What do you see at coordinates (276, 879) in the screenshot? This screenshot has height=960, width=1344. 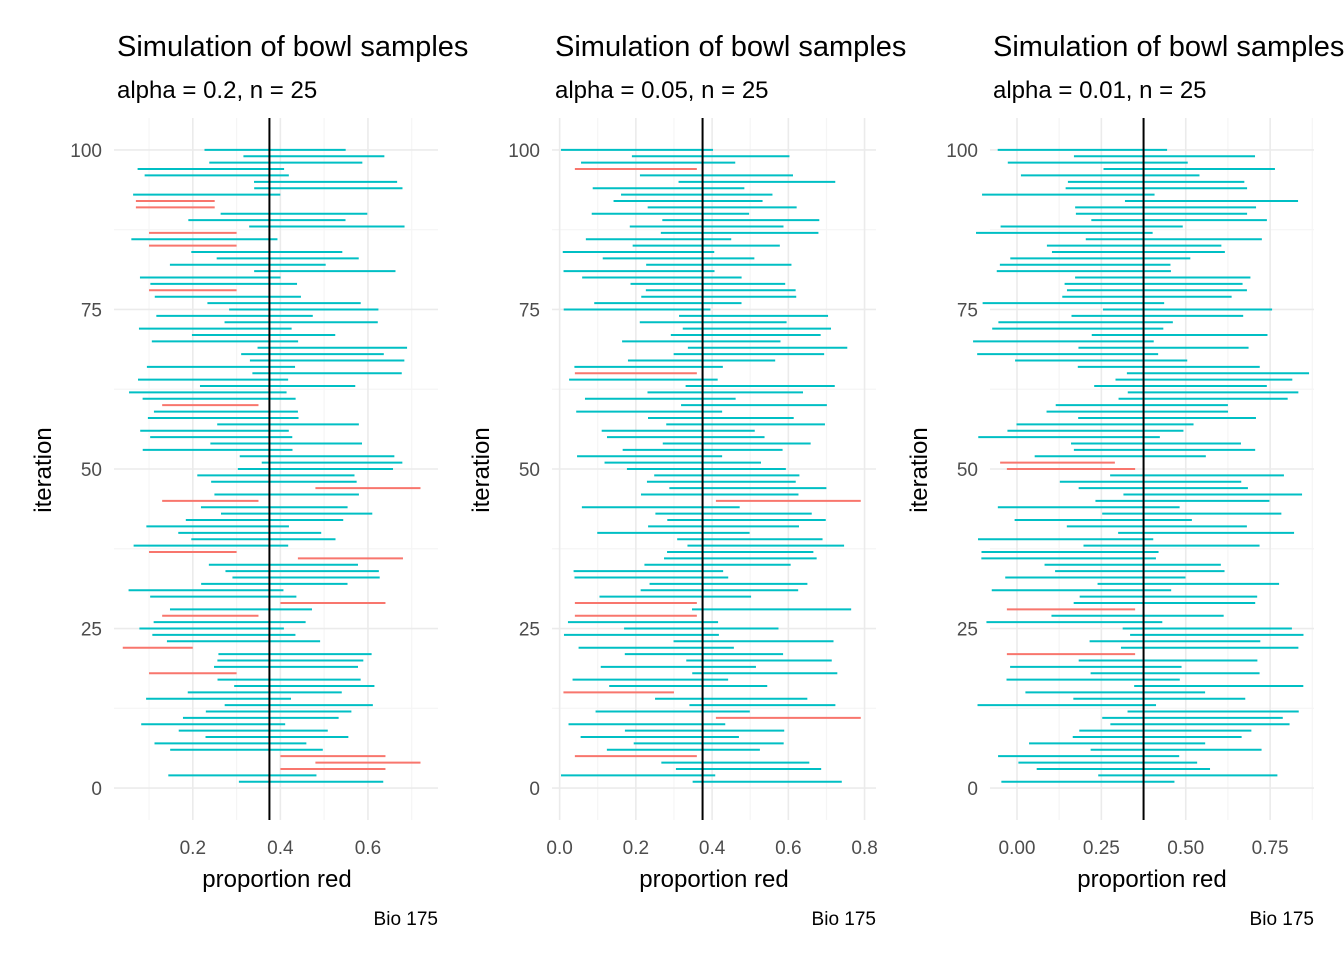 I see `panel-1-x-axis-title: proportion red` at bounding box center [276, 879].